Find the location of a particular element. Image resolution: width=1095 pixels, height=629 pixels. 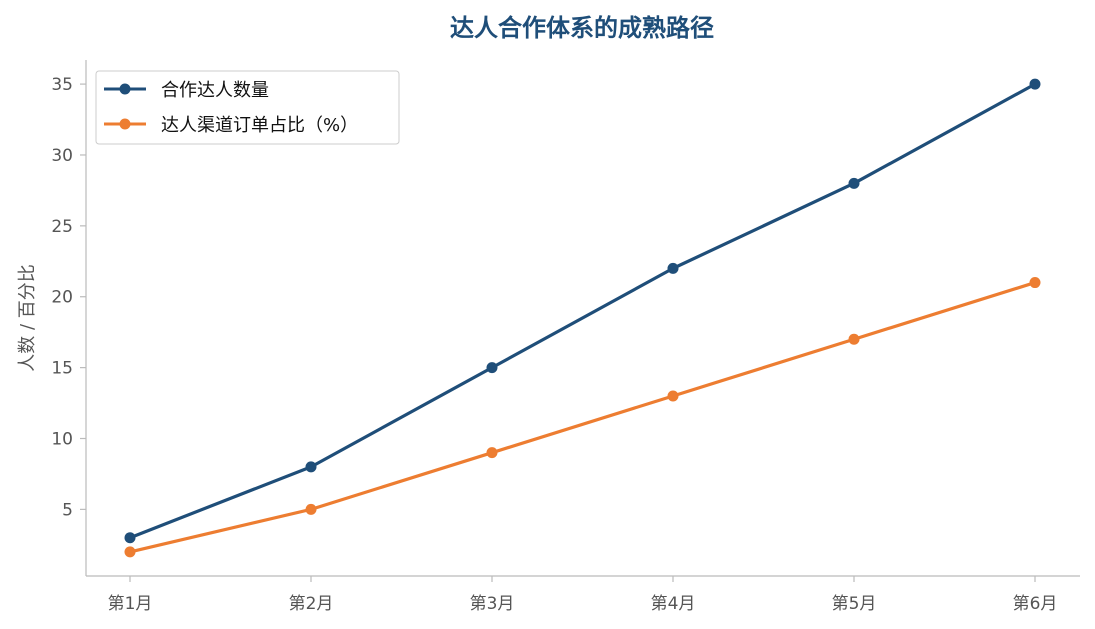

legend: 合作达人数量 达人渠道订单占比（%） is located at coordinates (247, 107).